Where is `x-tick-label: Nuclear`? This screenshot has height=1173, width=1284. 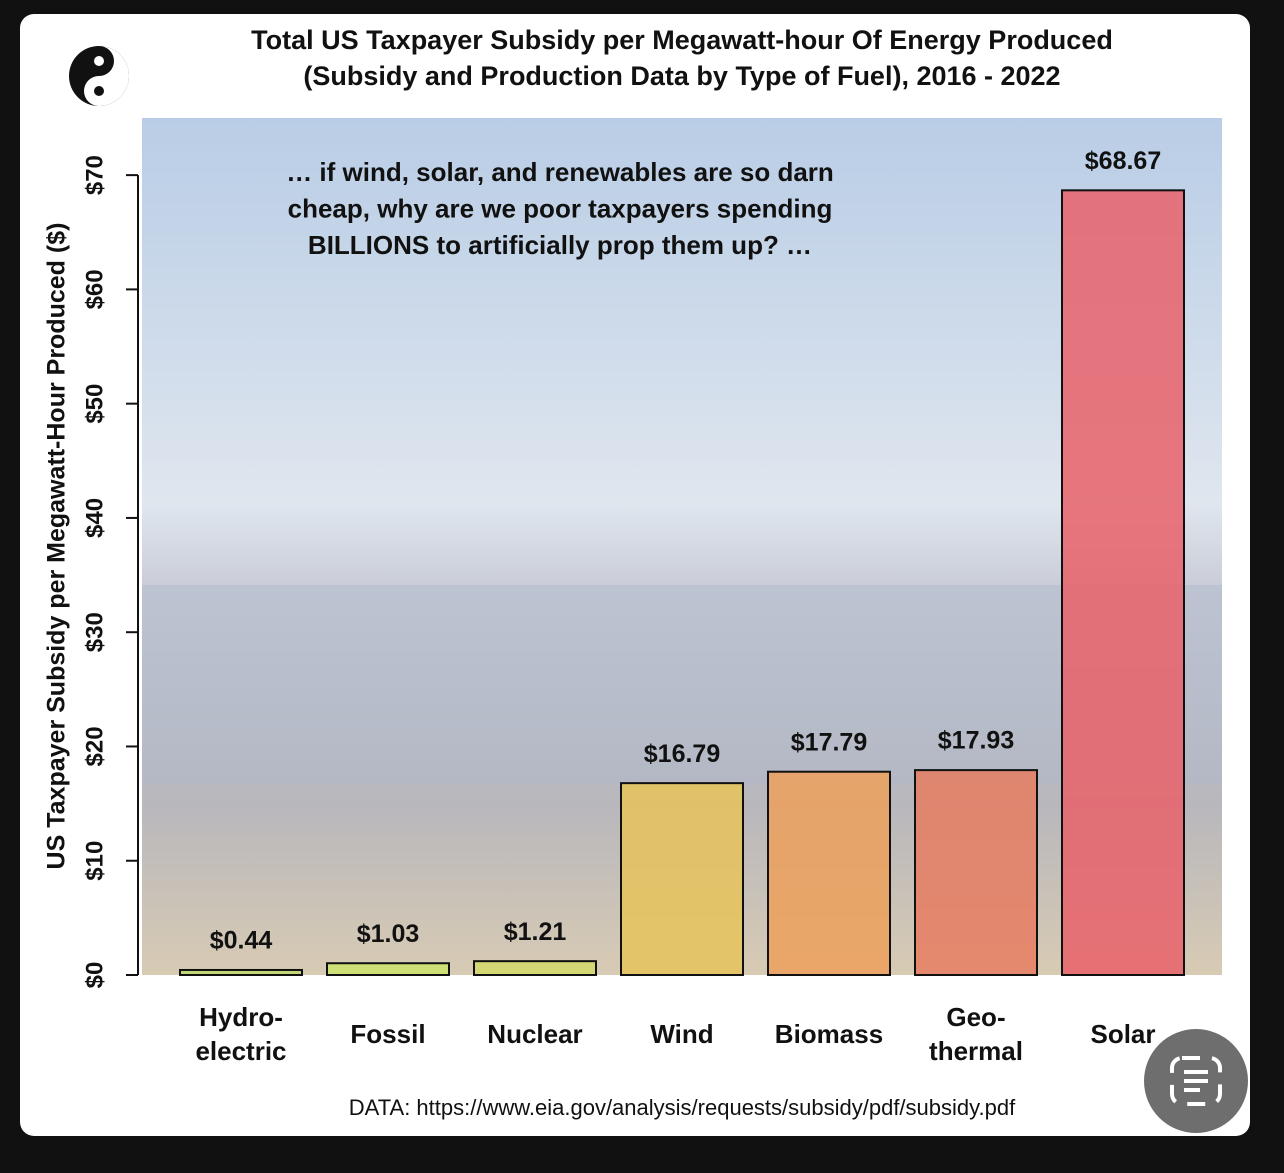 x-tick-label: Nuclear is located at coordinates (534, 1034).